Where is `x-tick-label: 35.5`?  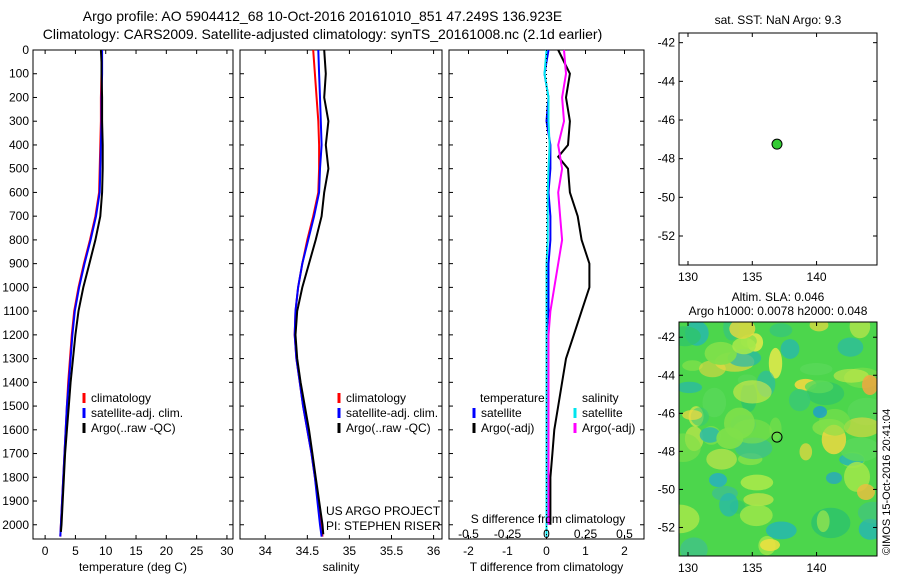
x-tick-label: 35.5 is located at coordinates (392, 551).